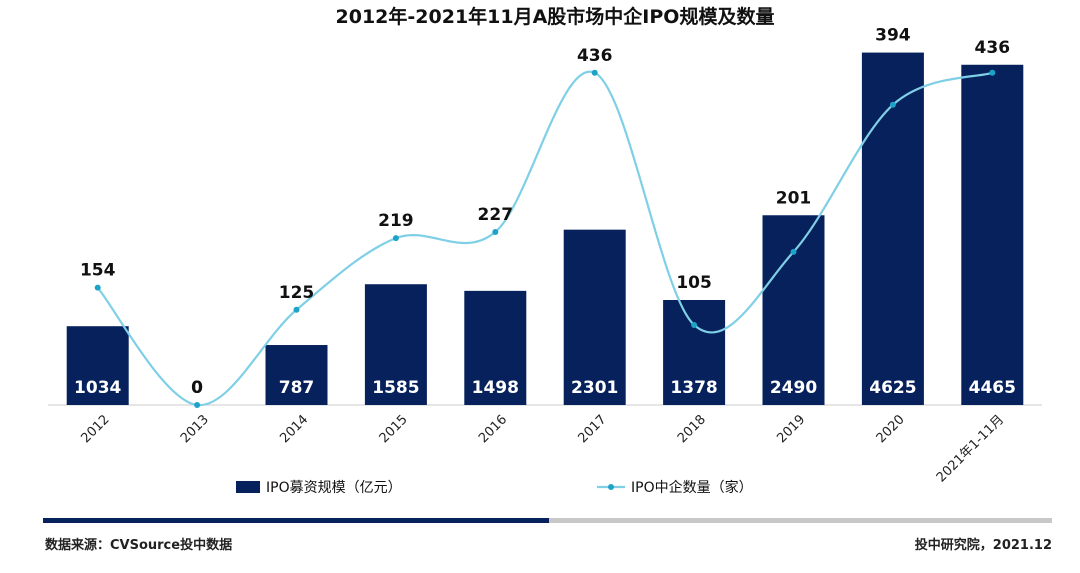 Image resolution: width=1080 pixels, height=573 pixels. Describe the element at coordinates (495, 388) in the screenshot. I see `bar-value-label: 1498` at that location.